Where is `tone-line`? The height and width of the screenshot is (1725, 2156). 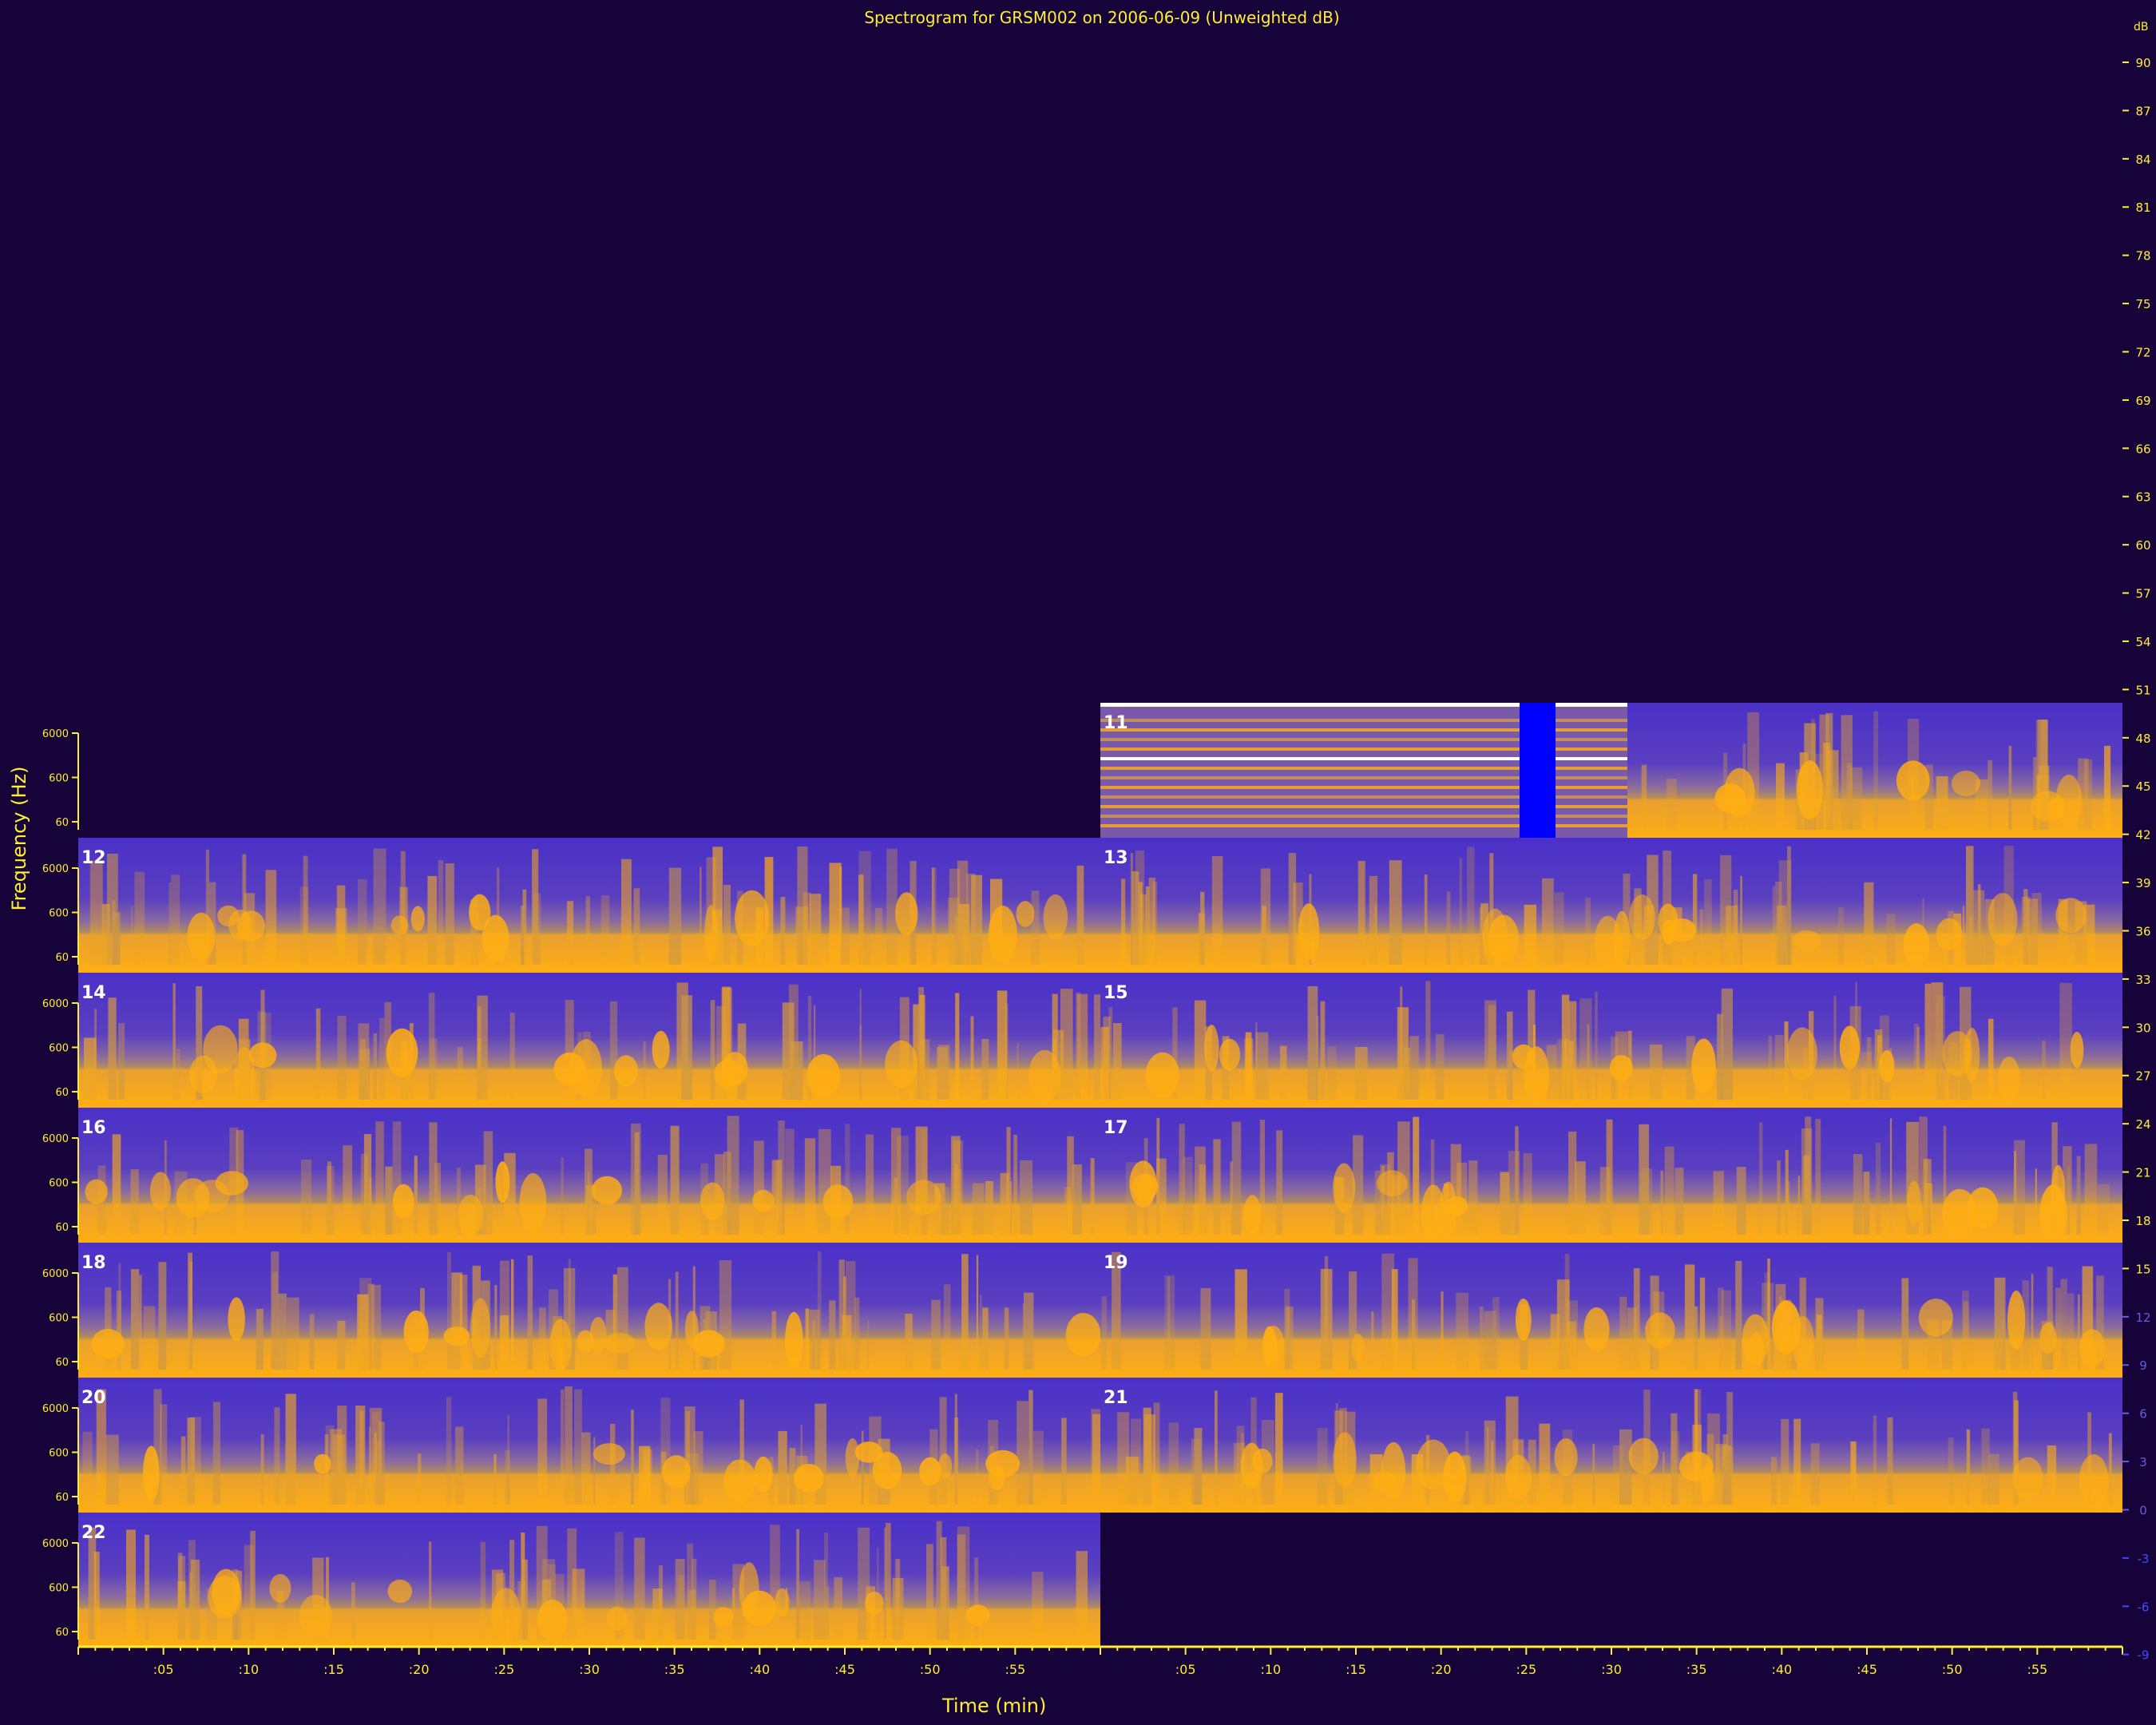 tone-line is located at coordinates (1363, 721).